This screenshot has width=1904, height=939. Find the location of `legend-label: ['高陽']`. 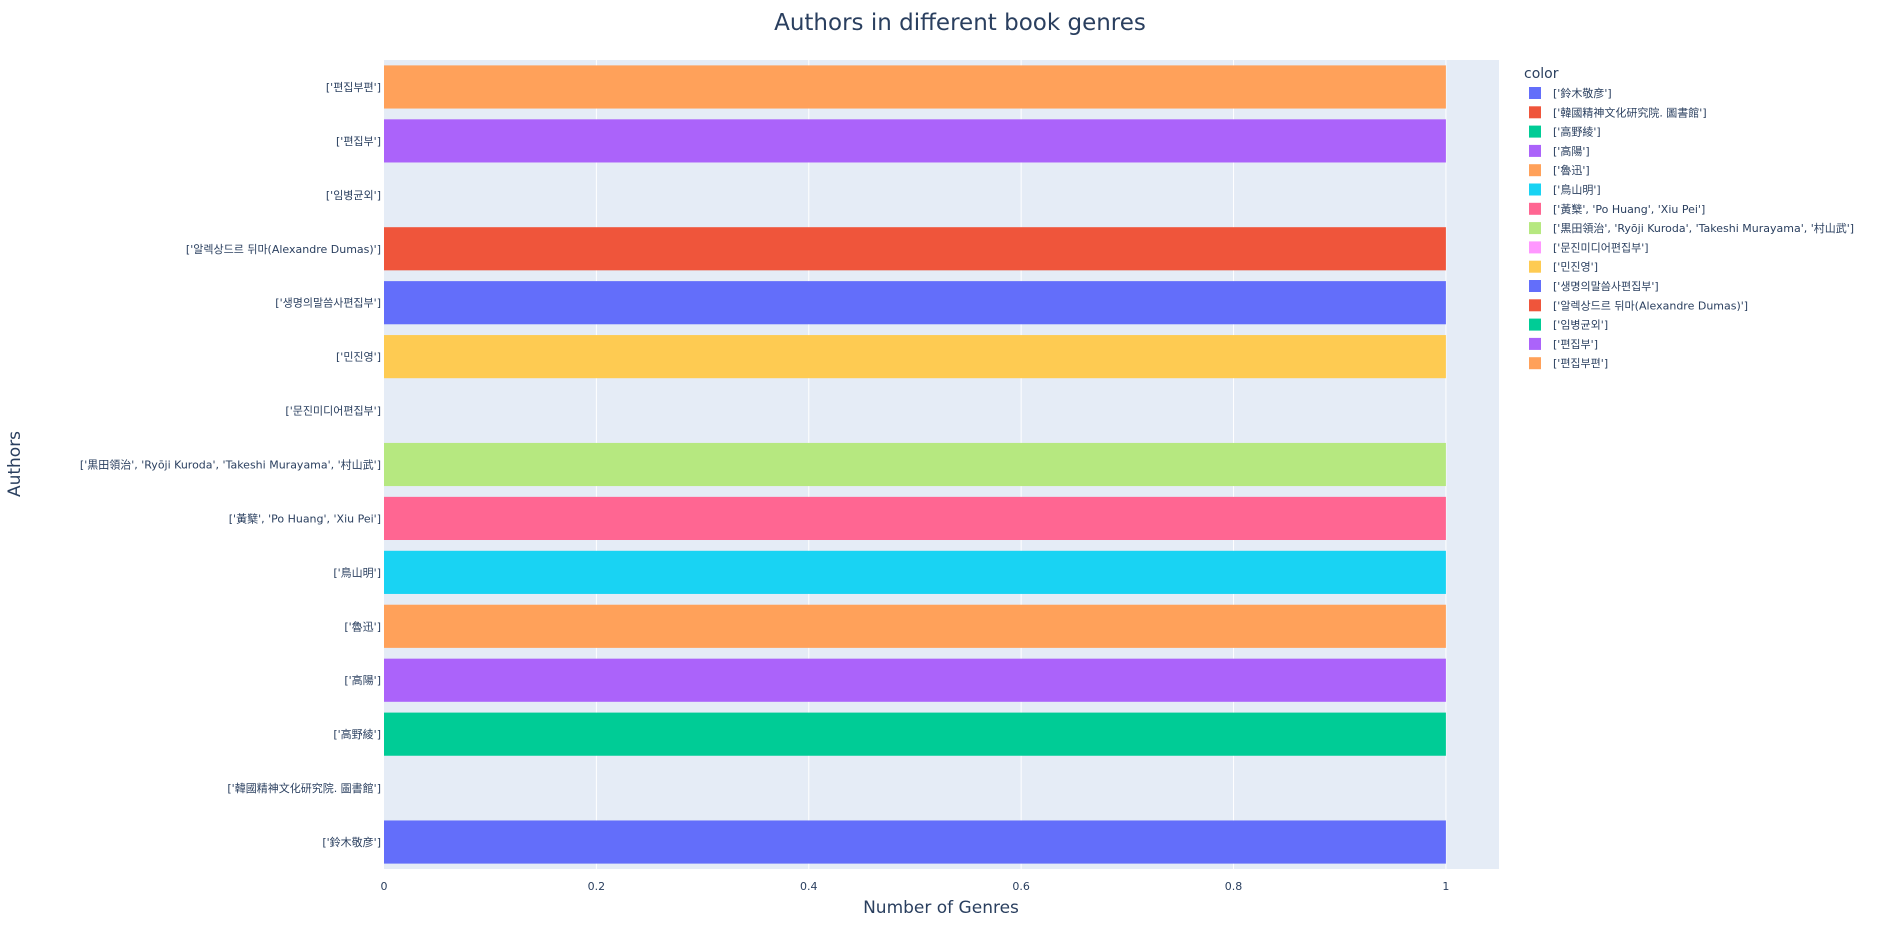

legend-label: ['高陽'] is located at coordinates (1571, 151).